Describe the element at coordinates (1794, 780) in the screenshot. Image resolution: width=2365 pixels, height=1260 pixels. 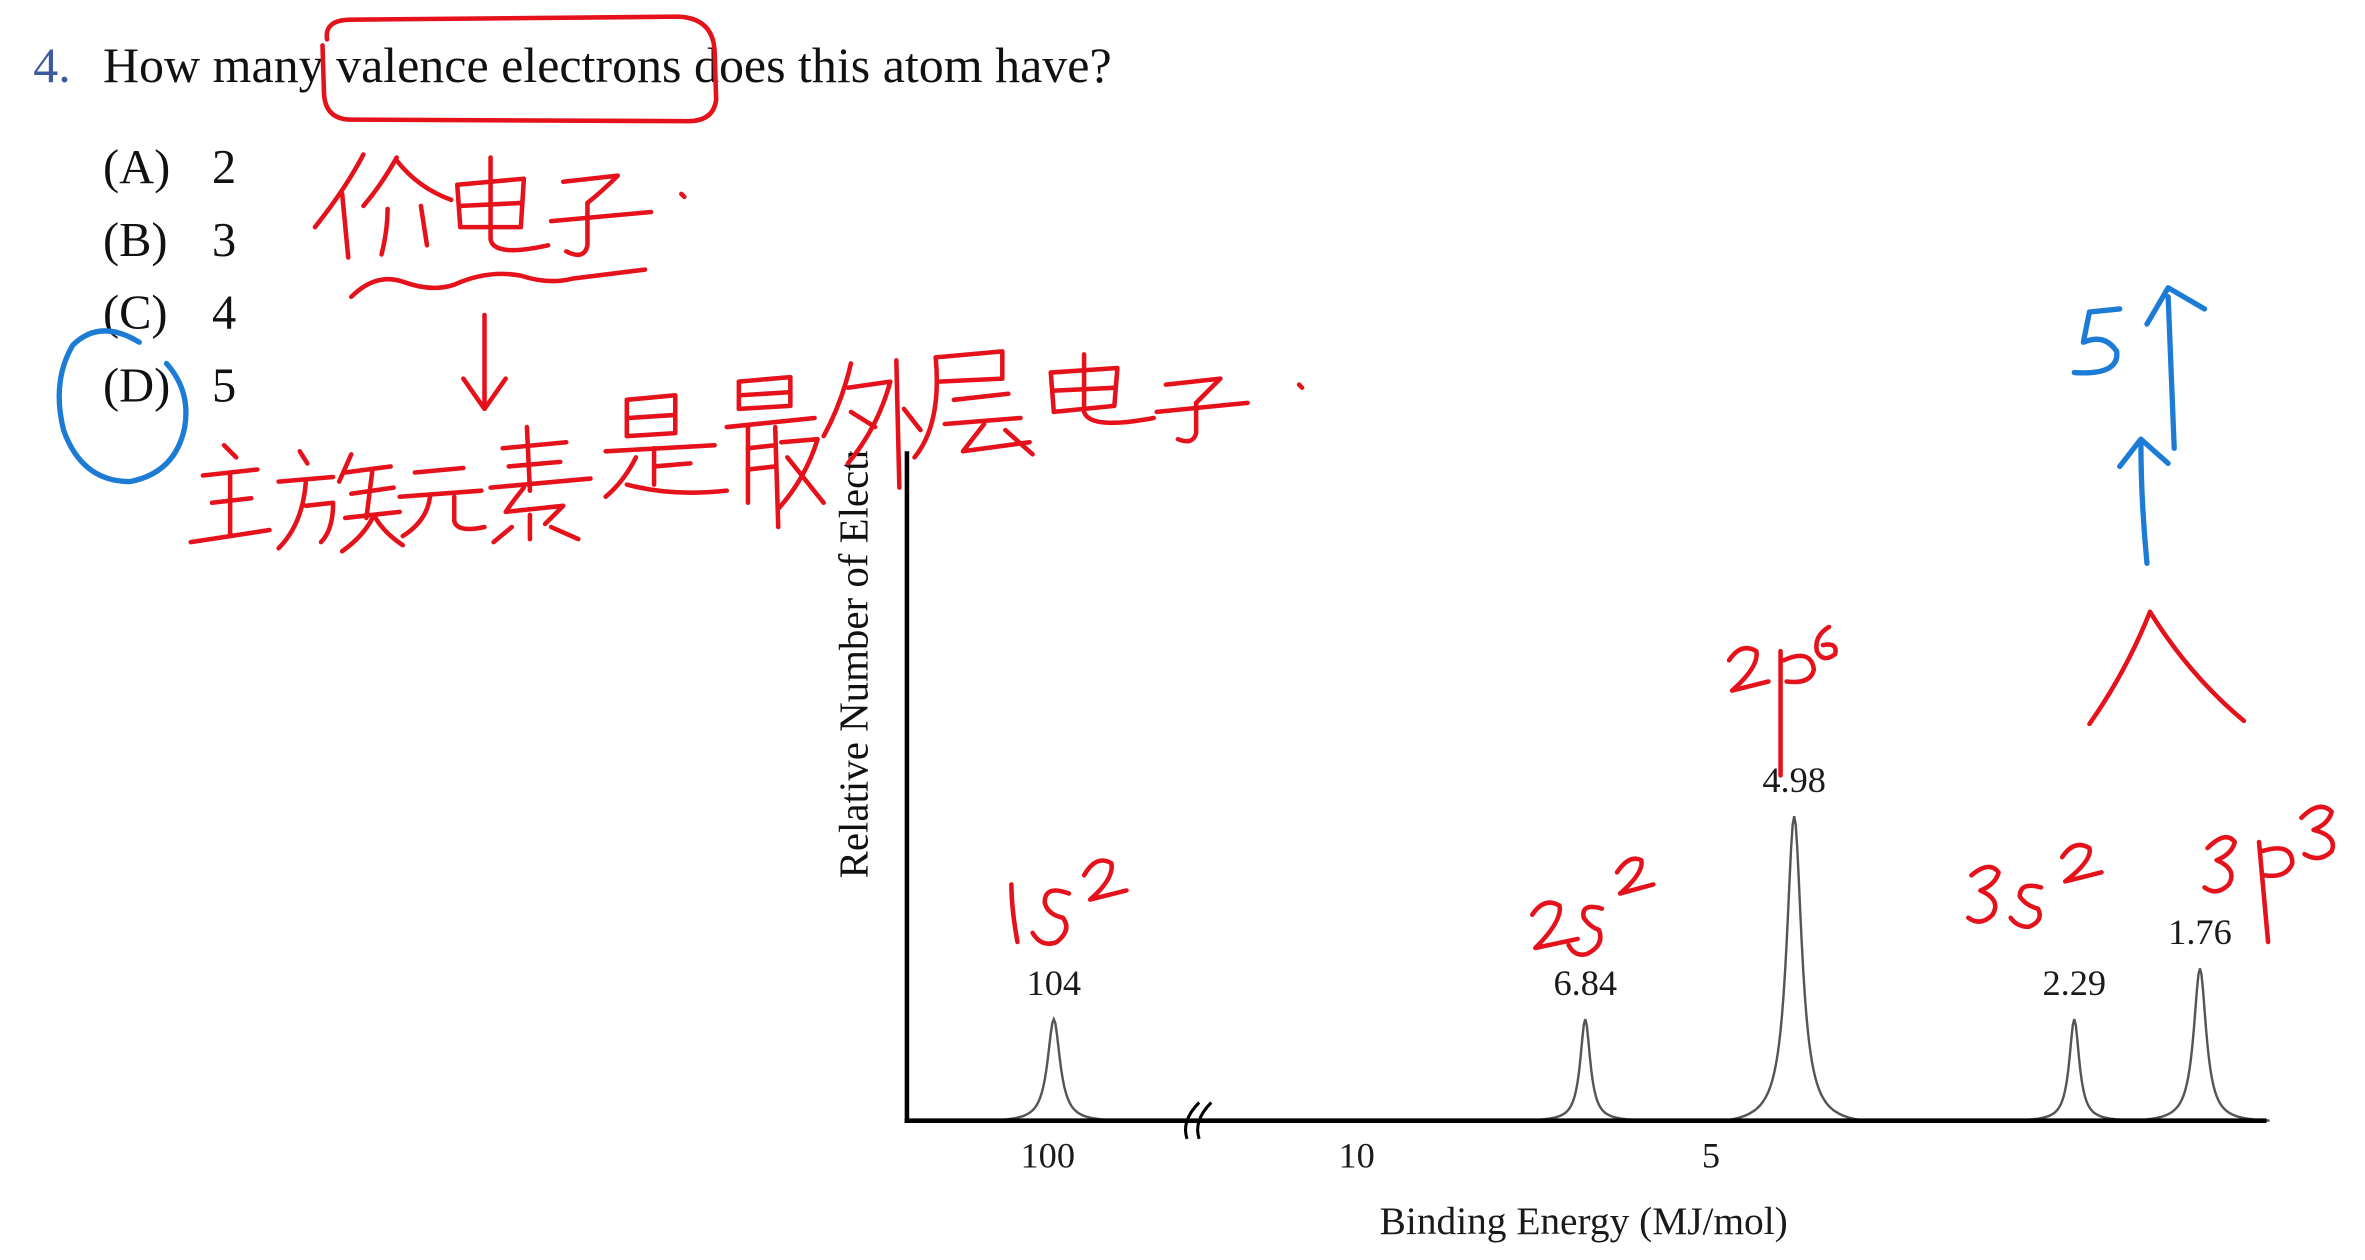
I see `peak-label: 4.98` at that location.